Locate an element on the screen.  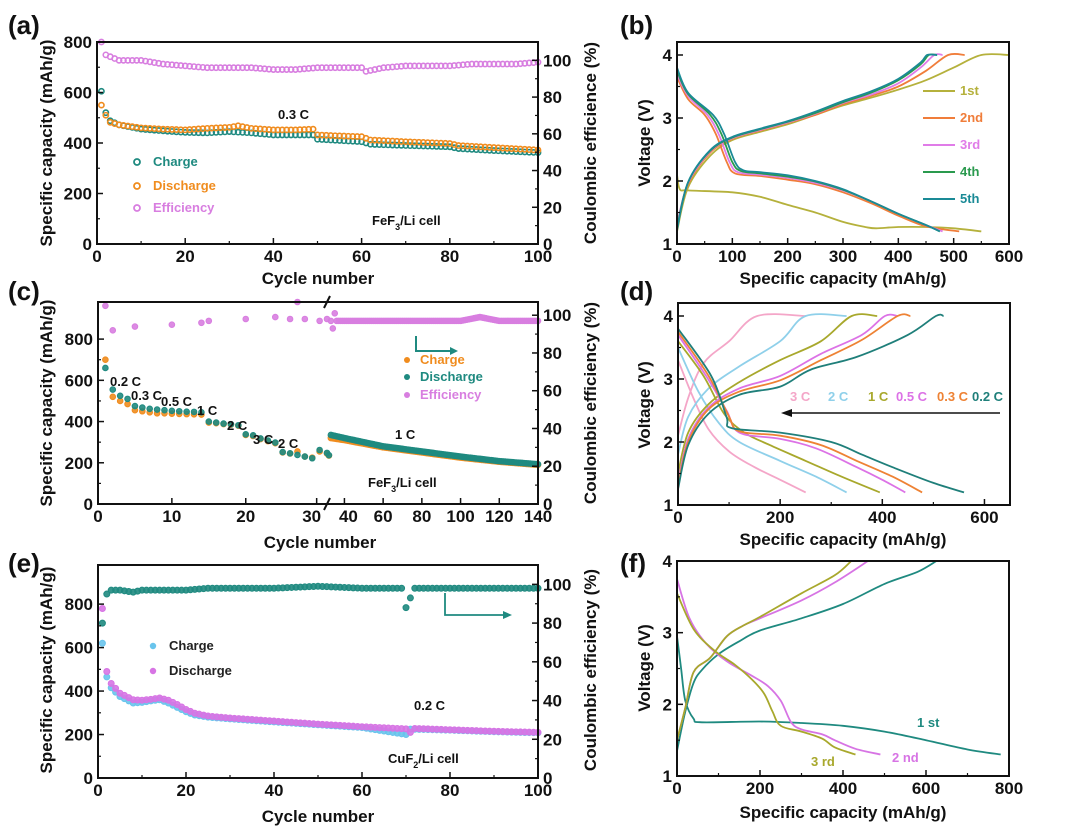
panel-d-charge-curve-0.3C is located at coordinates (794, 400).